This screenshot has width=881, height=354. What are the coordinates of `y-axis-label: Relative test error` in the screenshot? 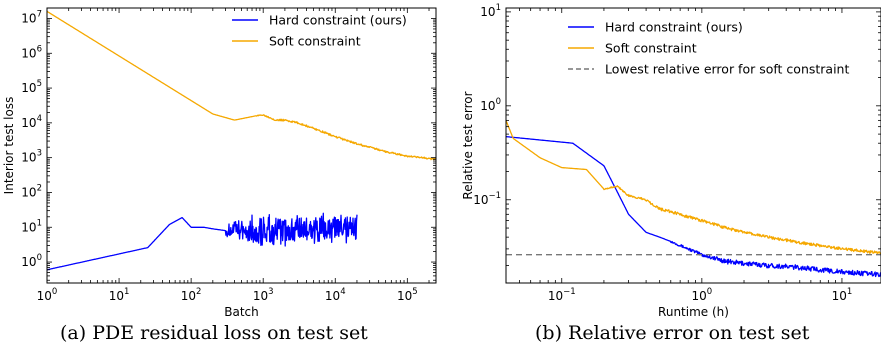 It's located at (468, 145).